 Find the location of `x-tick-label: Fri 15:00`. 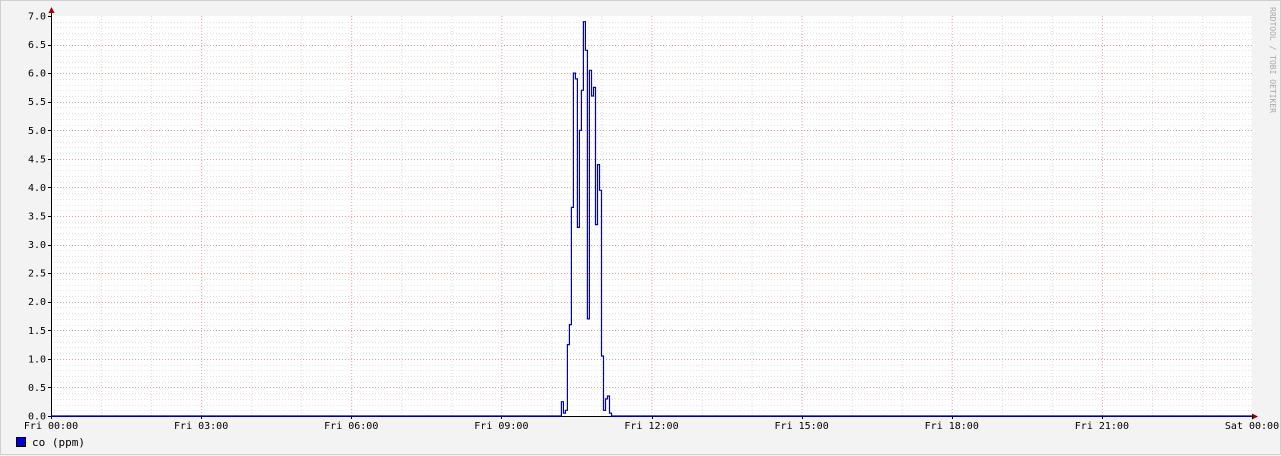

x-tick-label: Fri 15:00 is located at coordinates (802, 426).